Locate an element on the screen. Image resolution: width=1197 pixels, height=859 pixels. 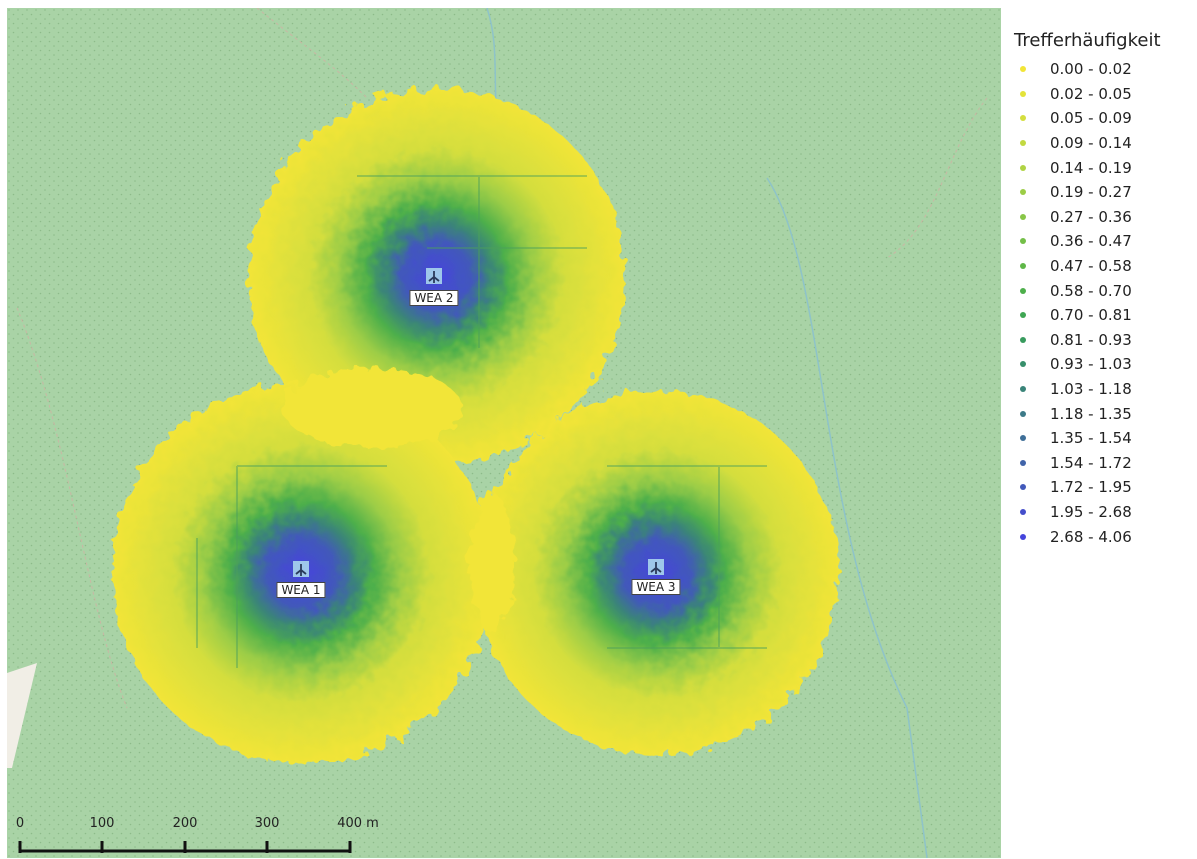
legend-item: 0.14 - 0.19 is located at coordinates (1104, 167).